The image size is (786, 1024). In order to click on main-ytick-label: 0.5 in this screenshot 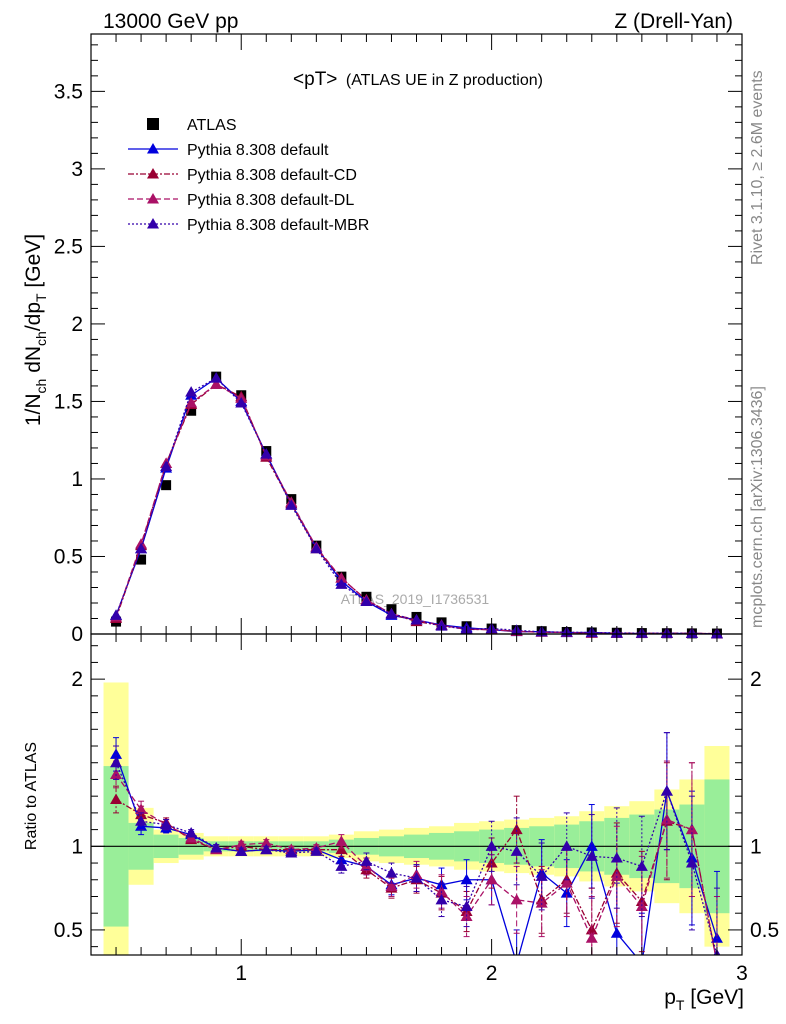, I will do `click(68, 556)`.